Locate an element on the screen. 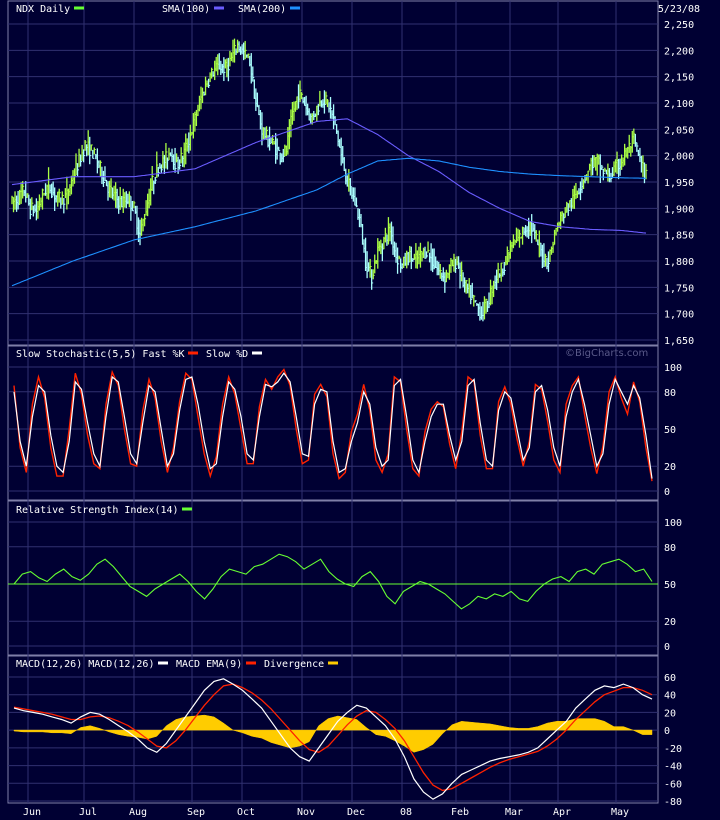 The image size is (720, 820). stoch-fast-k-line is located at coordinates (333, 425).